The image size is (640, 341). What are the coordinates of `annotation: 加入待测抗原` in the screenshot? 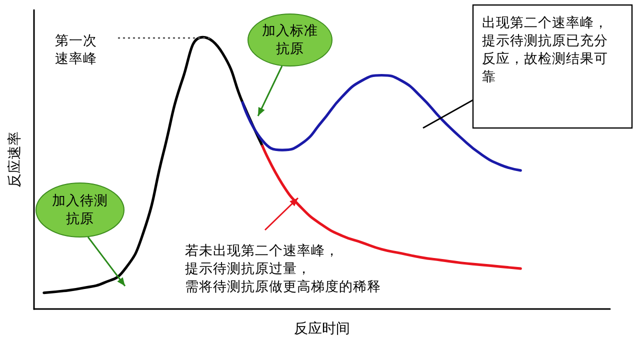 It's located at (80, 210).